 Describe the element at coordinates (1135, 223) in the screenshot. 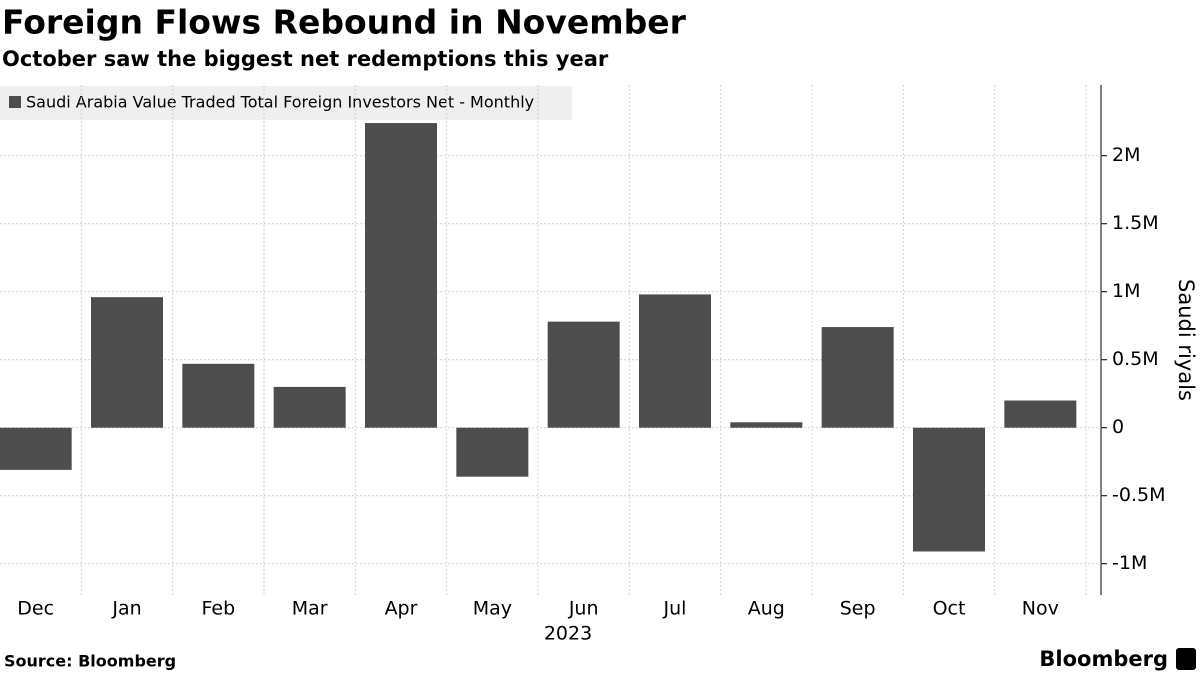

I see `y-tick-label: 1.5M` at that location.